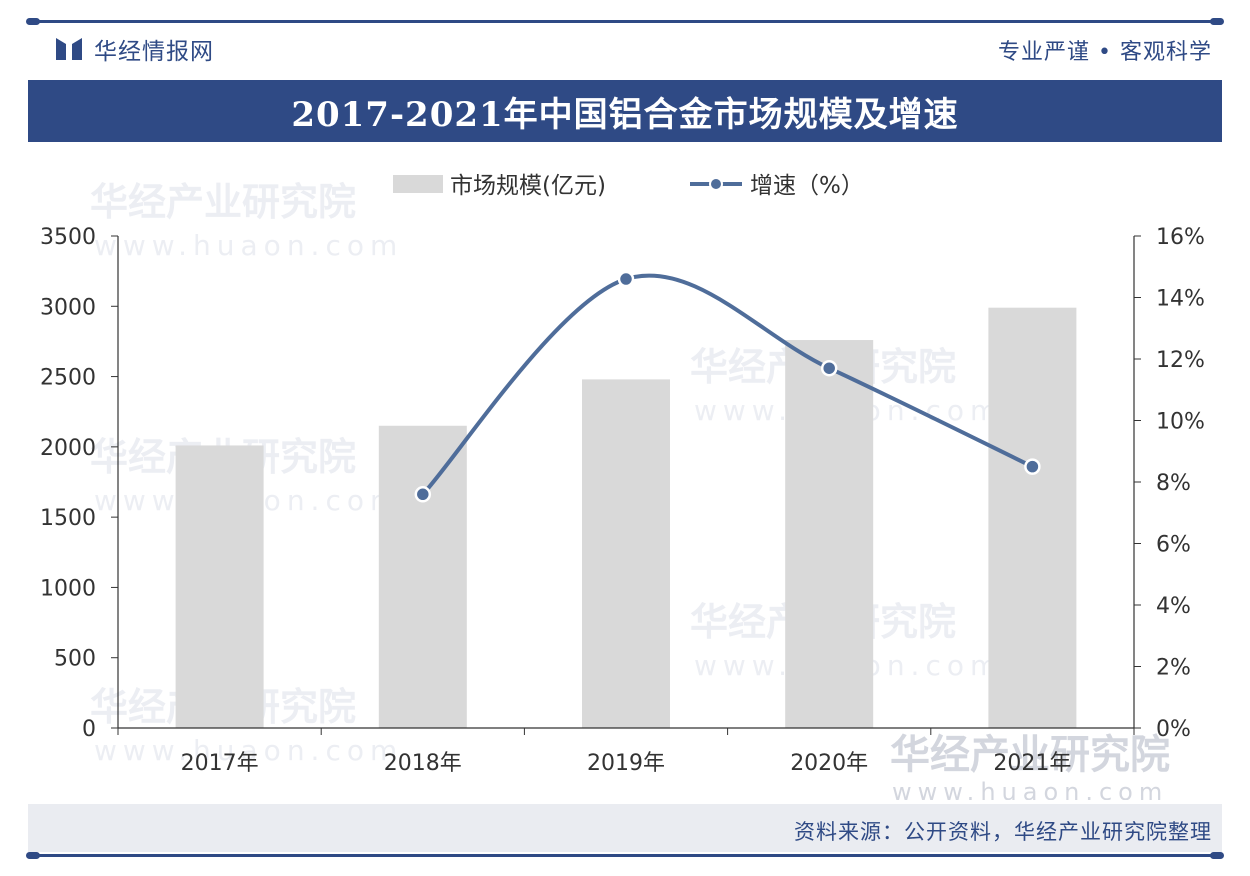  I want to click on title-bar: 2017-2021年中国铝合金市场规模及增速, so click(625, 111).